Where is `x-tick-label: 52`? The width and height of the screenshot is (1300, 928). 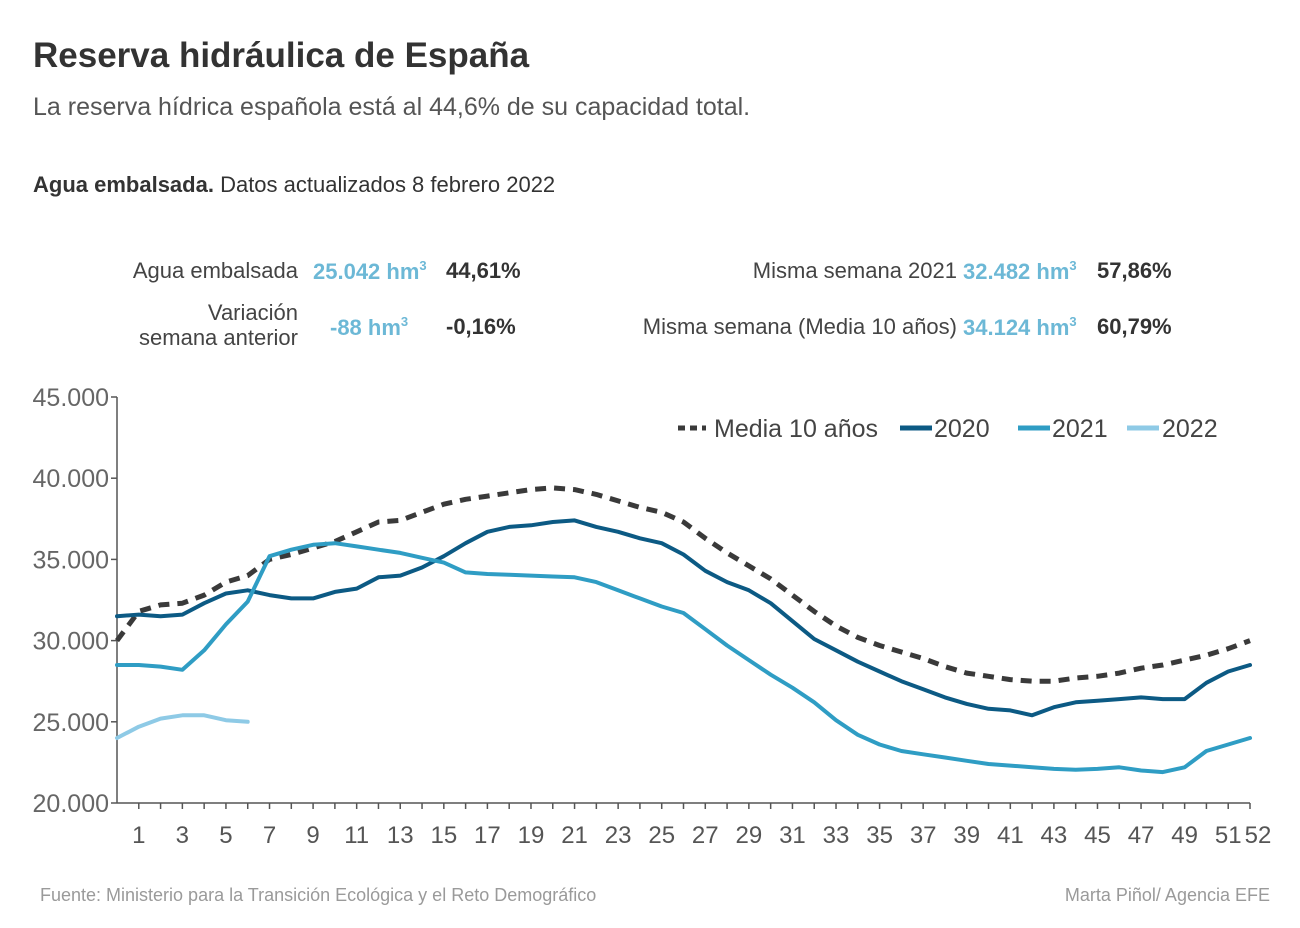 x-tick-label: 52 is located at coordinates (1258, 835).